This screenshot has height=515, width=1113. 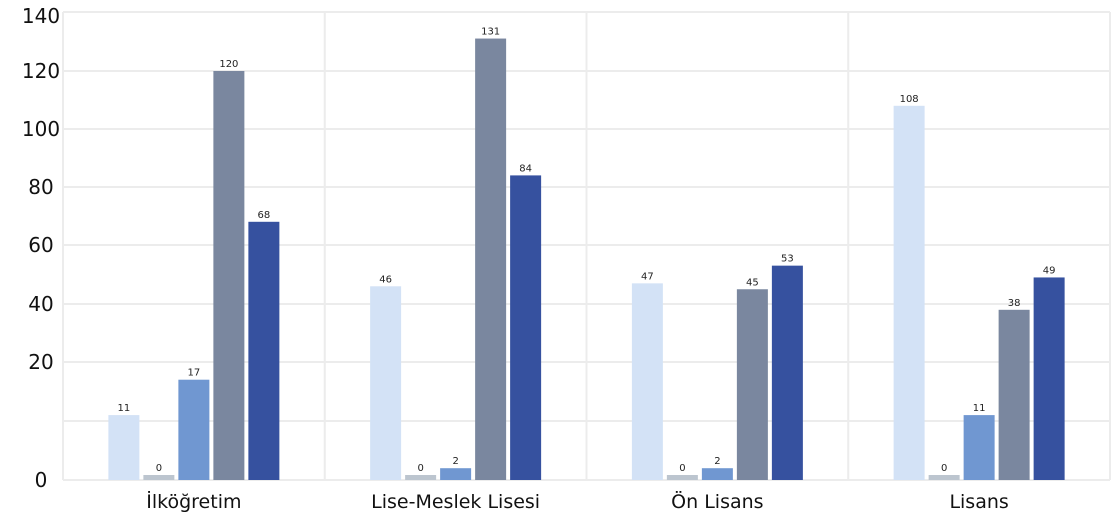 I want to click on data-label-2-2: 2, so click(x=717, y=461).